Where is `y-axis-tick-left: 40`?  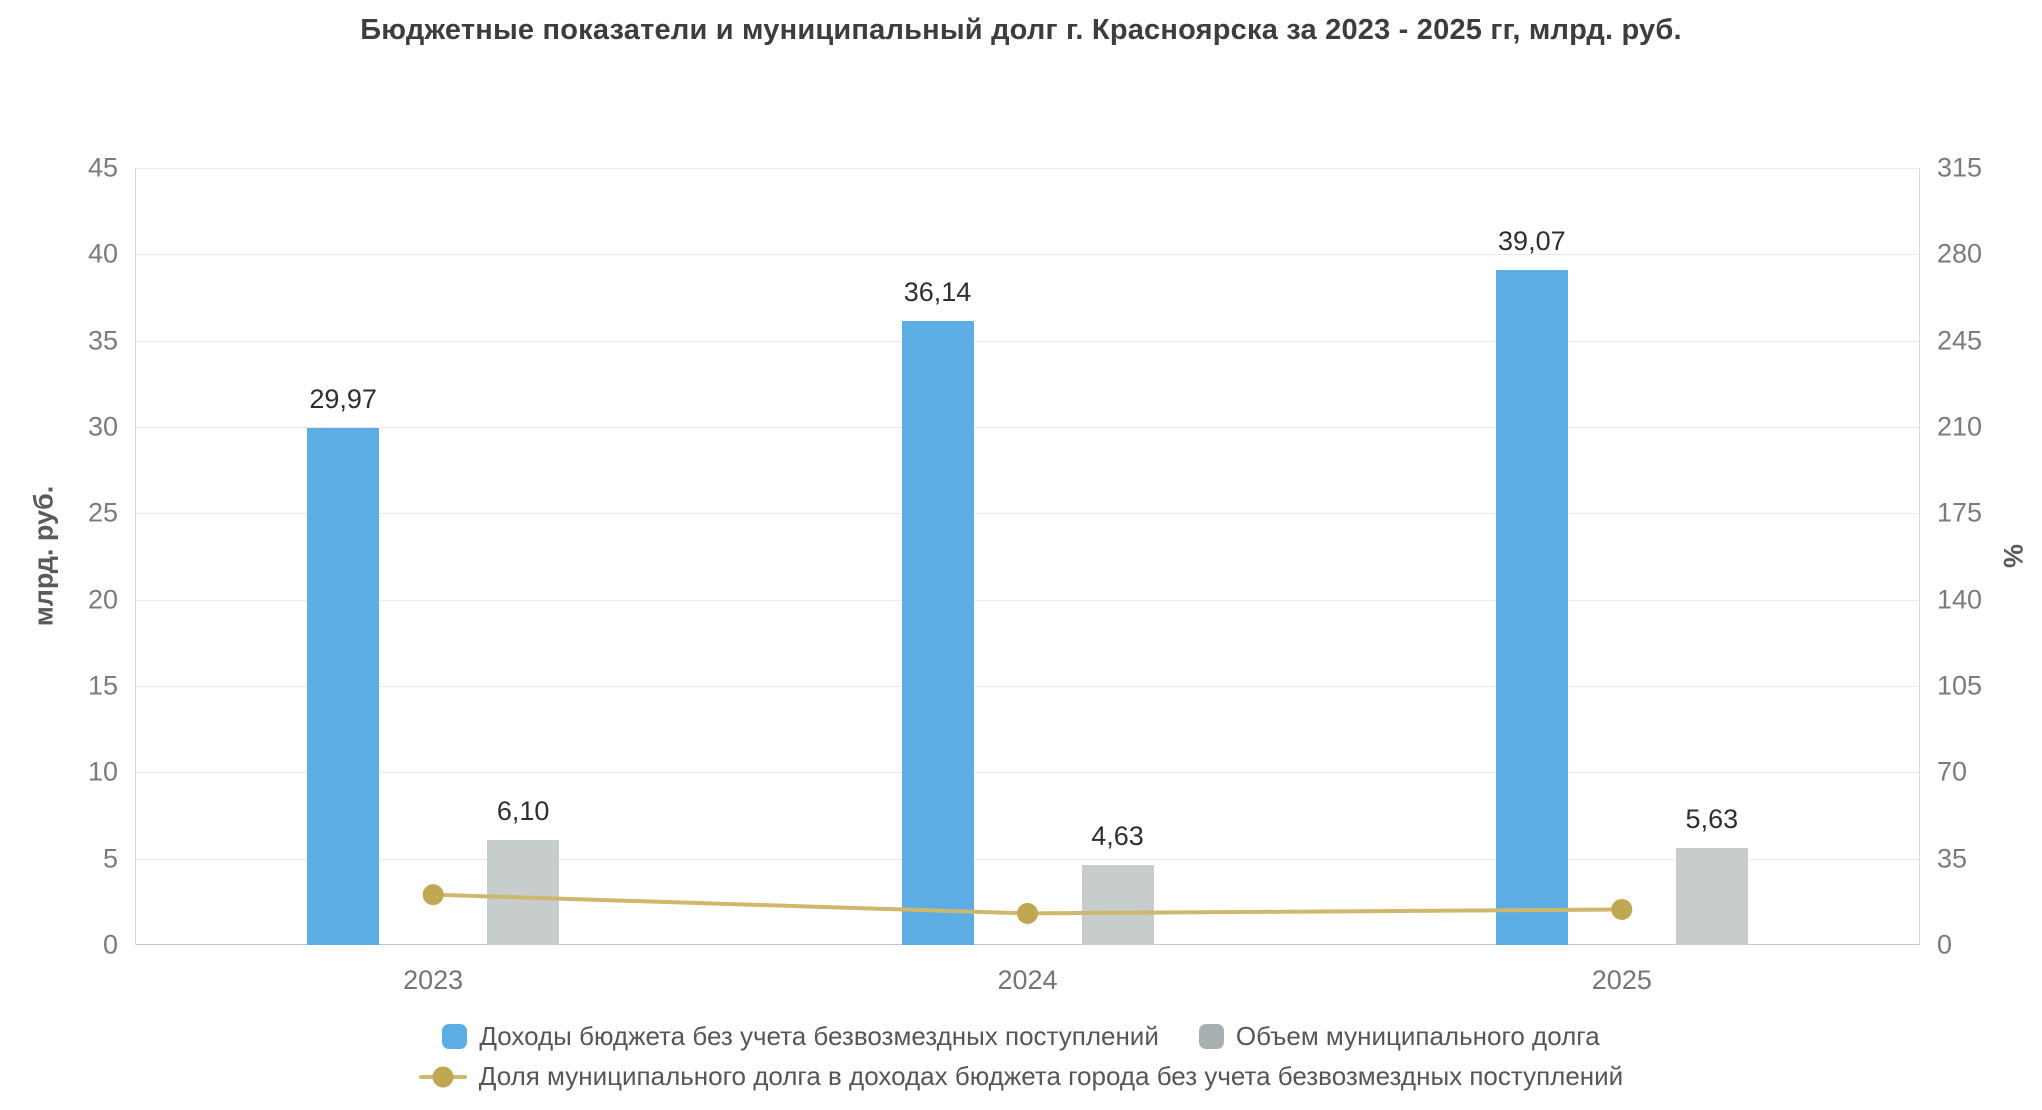 y-axis-tick-left: 40 is located at coordinates (102, 253).